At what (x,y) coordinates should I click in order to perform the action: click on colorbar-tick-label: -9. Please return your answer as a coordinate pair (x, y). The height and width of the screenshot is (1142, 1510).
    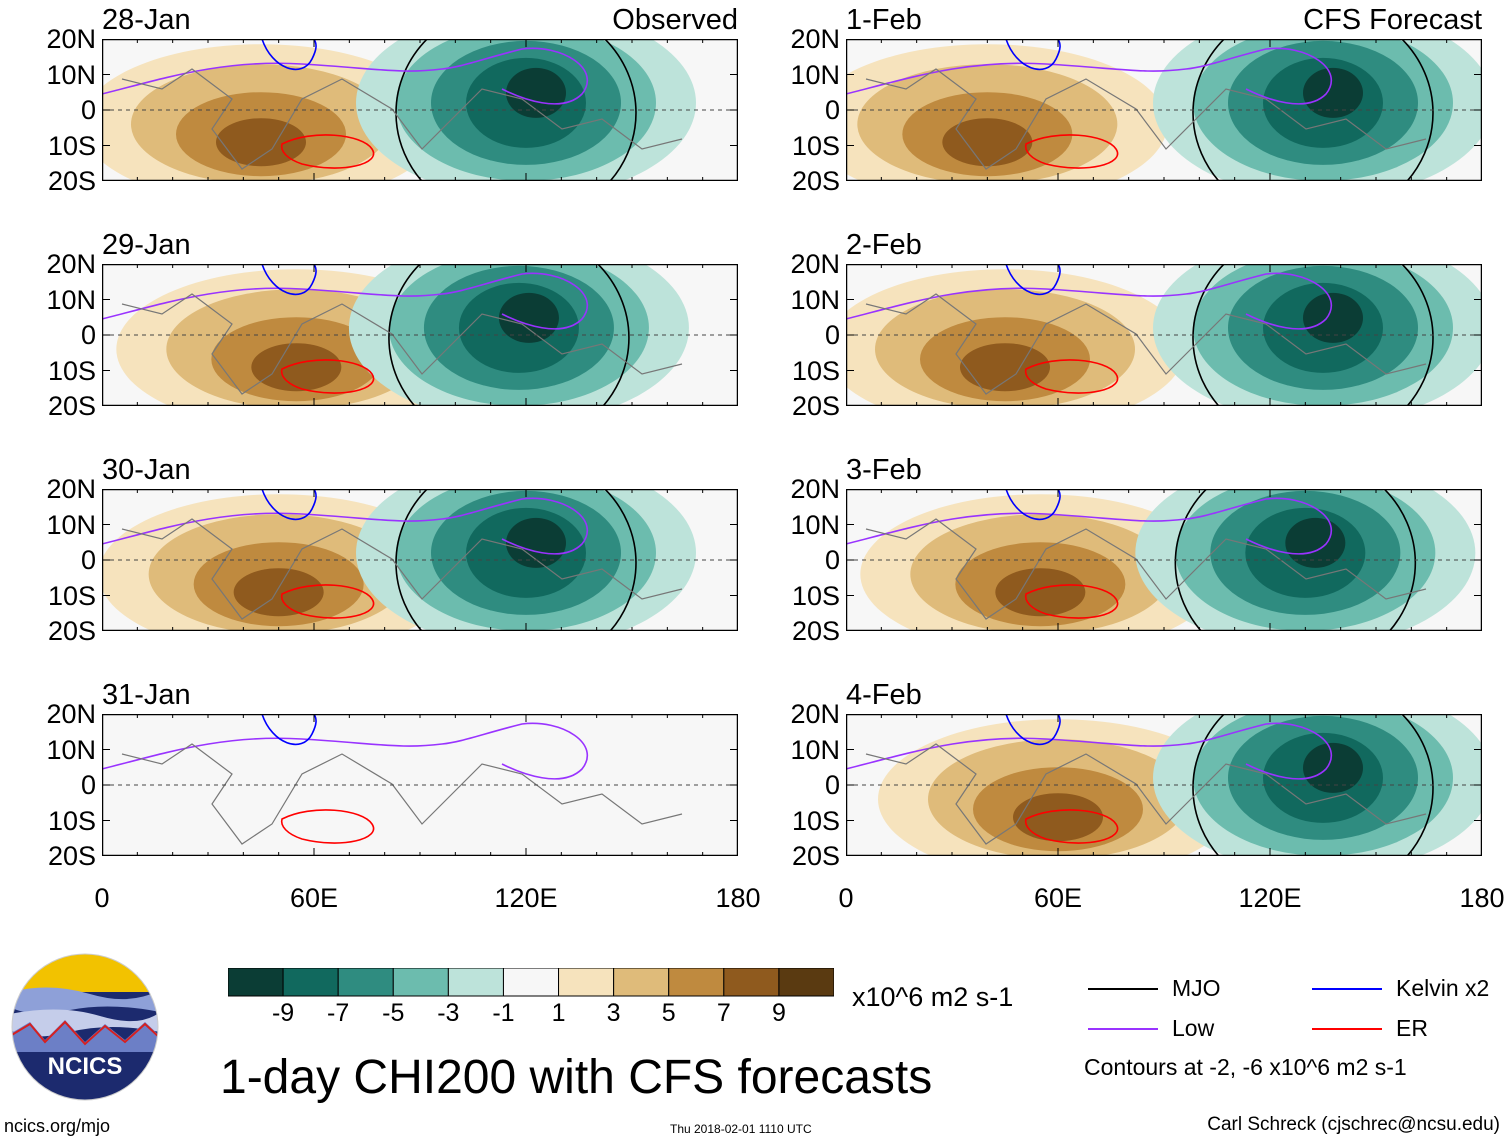
    Looking at the image, I should click on (283, 1013).